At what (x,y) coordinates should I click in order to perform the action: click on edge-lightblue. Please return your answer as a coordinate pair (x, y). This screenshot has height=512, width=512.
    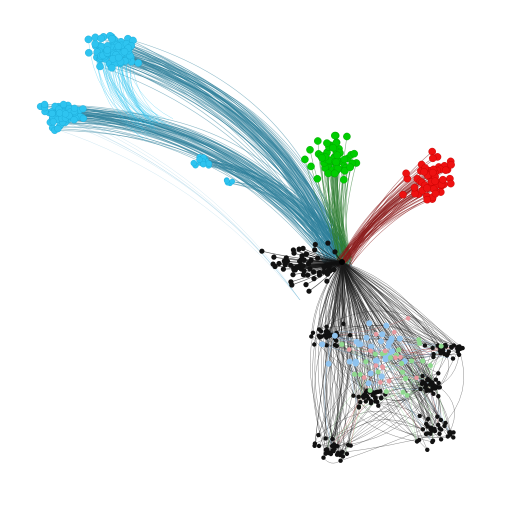
    Looking at the image, I should click on (355, 375).